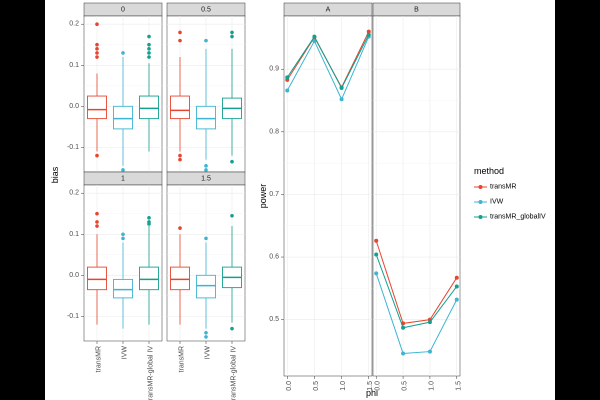 The height and width of the screenshot is (400, 600). What do you see at coordinates (206, 179) in the screenshot?
I see `facet-strip-label: 1.5` at bounding box center [206, 179].